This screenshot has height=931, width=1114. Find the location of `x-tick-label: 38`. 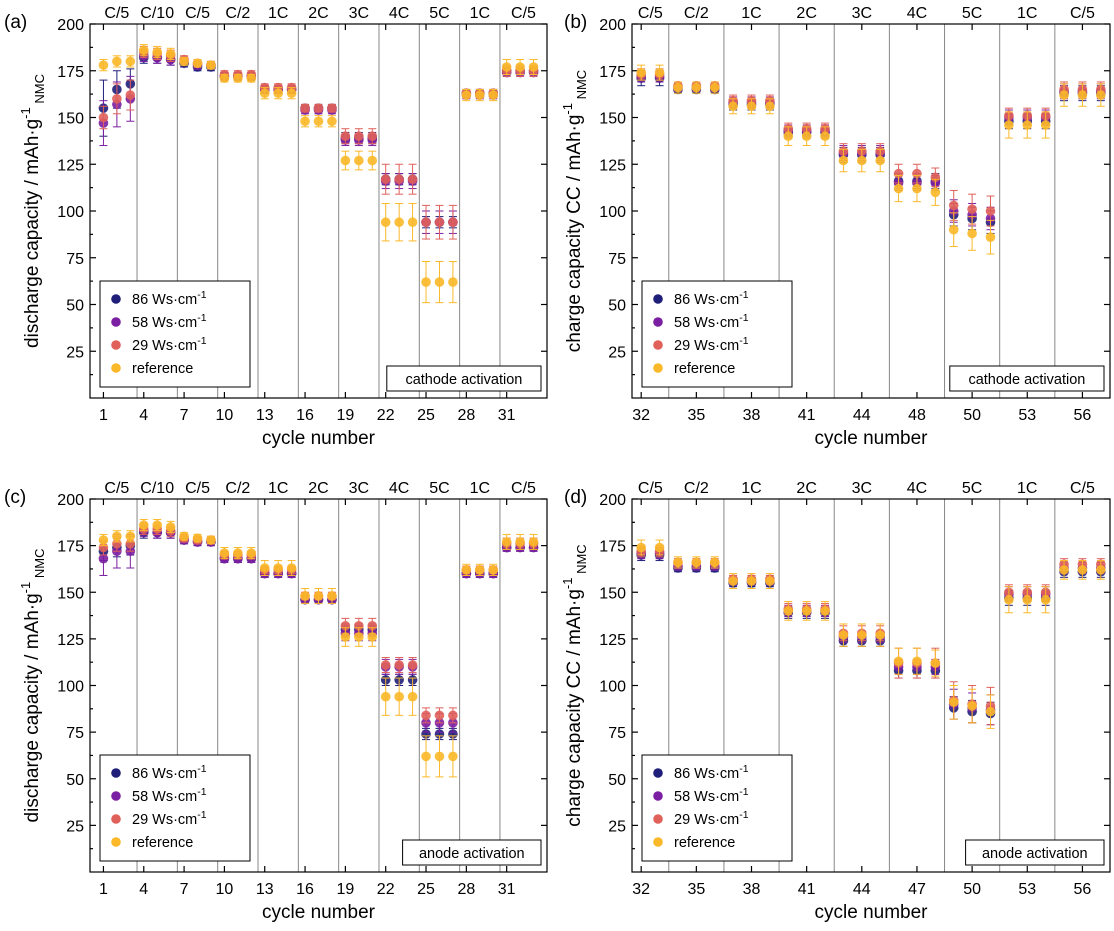

x-tick-label: 38 is located at coordinates (752, 415).